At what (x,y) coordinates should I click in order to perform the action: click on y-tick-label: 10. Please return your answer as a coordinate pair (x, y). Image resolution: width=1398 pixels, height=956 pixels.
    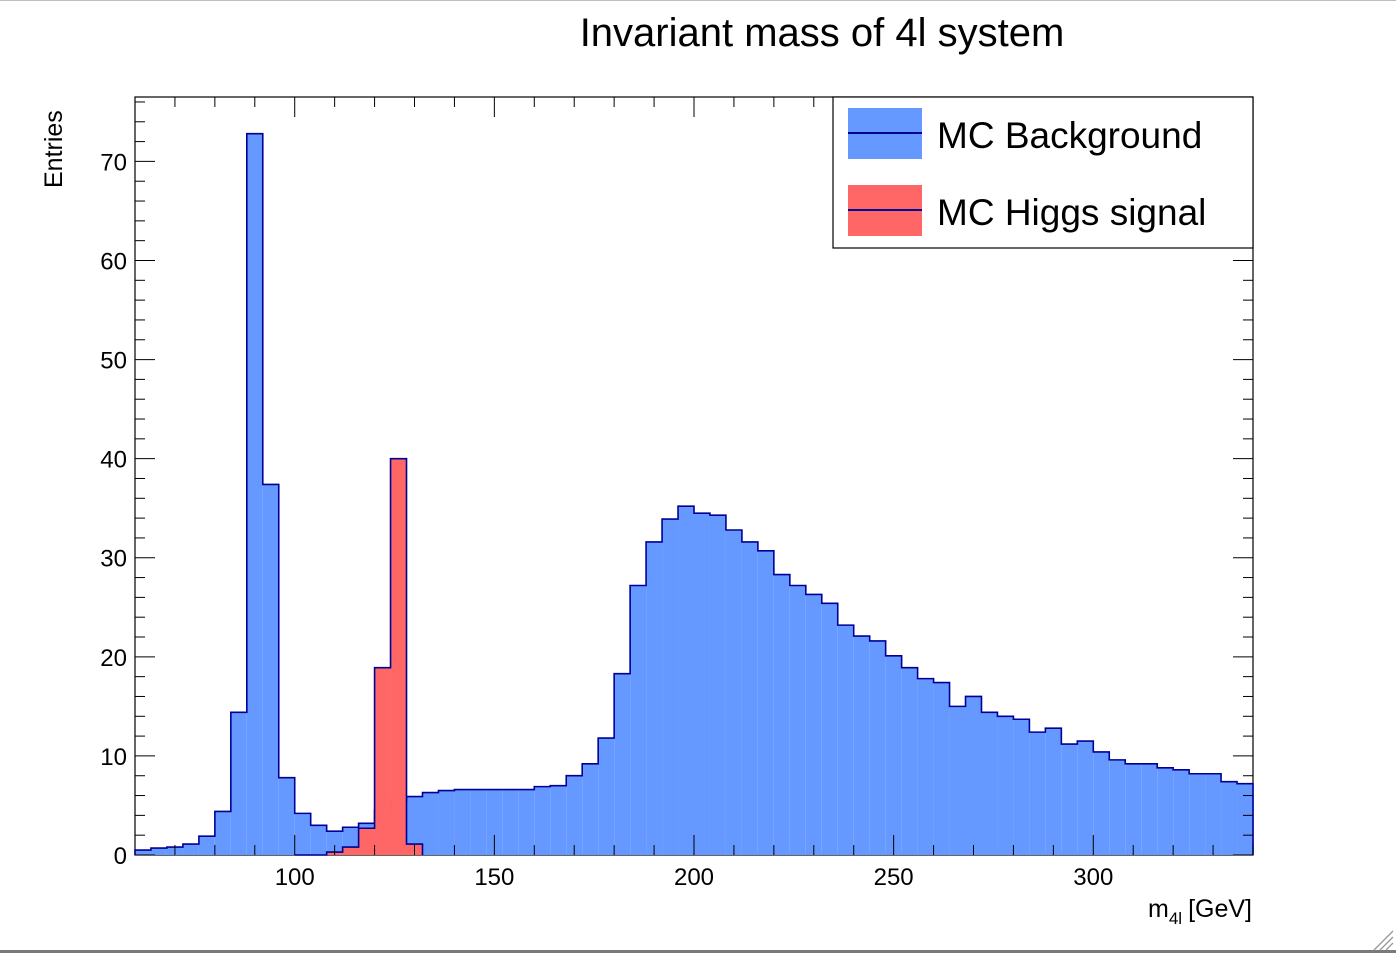
    Looking at the image, I should click on (113, 757).